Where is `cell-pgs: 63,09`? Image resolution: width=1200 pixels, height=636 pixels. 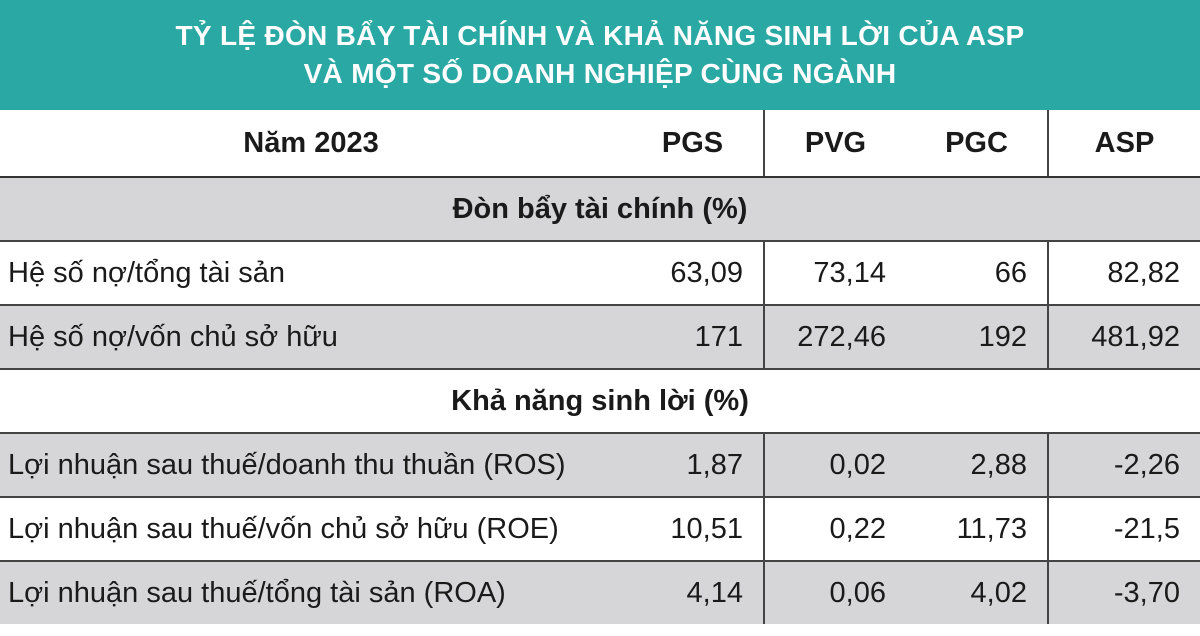 cell-pgs: 63,09 is located at coordinates (693, 273).